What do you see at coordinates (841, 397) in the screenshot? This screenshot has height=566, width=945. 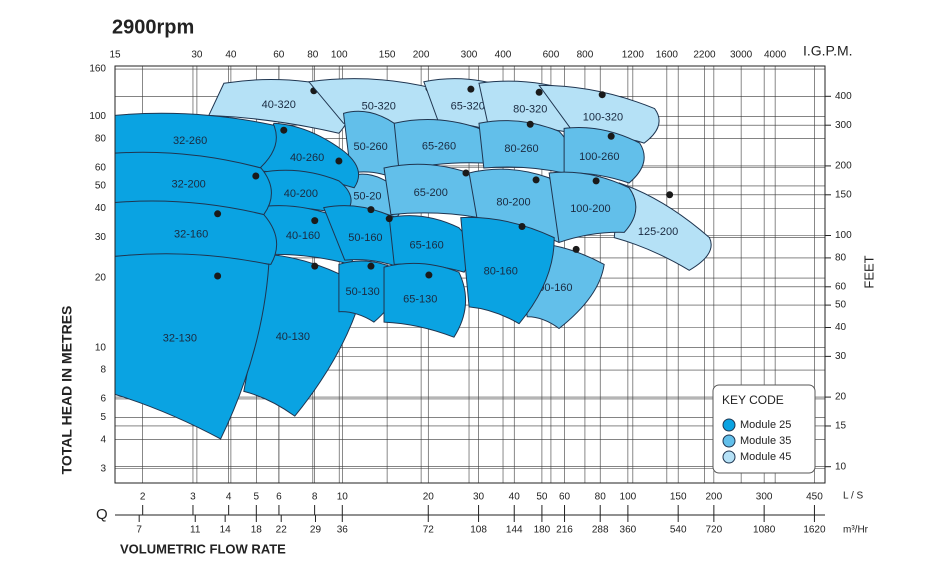 I see `y2-tick-label: 20` at bounding box center [841, 397].